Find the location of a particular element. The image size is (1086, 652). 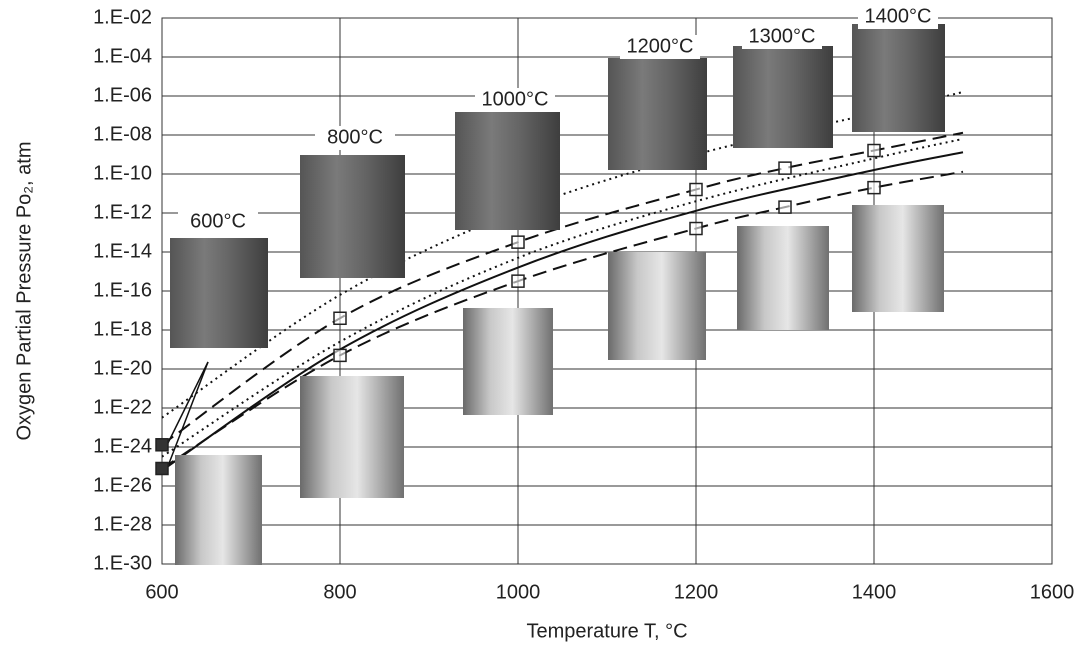

y-tick-label: 1.E-14 is located at coordinates (122, 251).